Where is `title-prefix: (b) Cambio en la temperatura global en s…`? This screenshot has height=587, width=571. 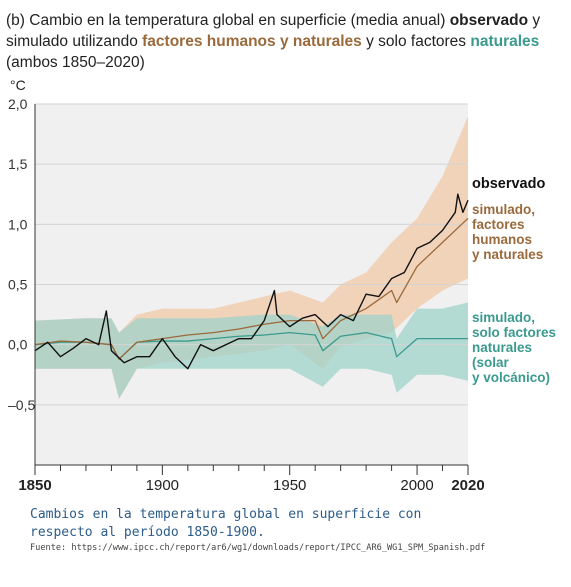
title-prefix: (b) Cambio en la temperatura global en s… is located at coordinates (228, 20).